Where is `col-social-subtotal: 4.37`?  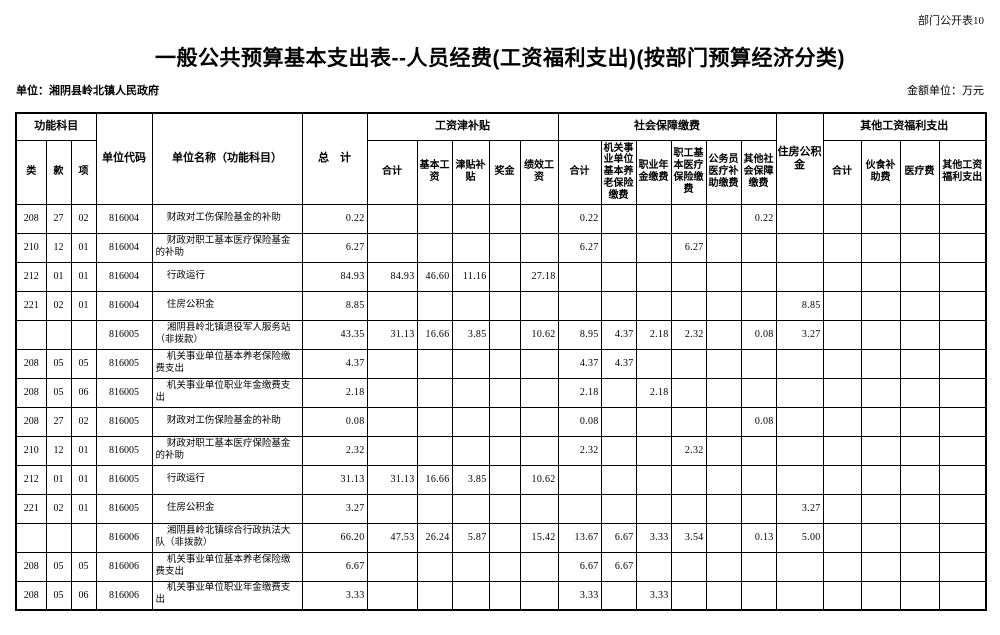
col-social-subtotal: 4.37 is located at coordinates (579, 363).